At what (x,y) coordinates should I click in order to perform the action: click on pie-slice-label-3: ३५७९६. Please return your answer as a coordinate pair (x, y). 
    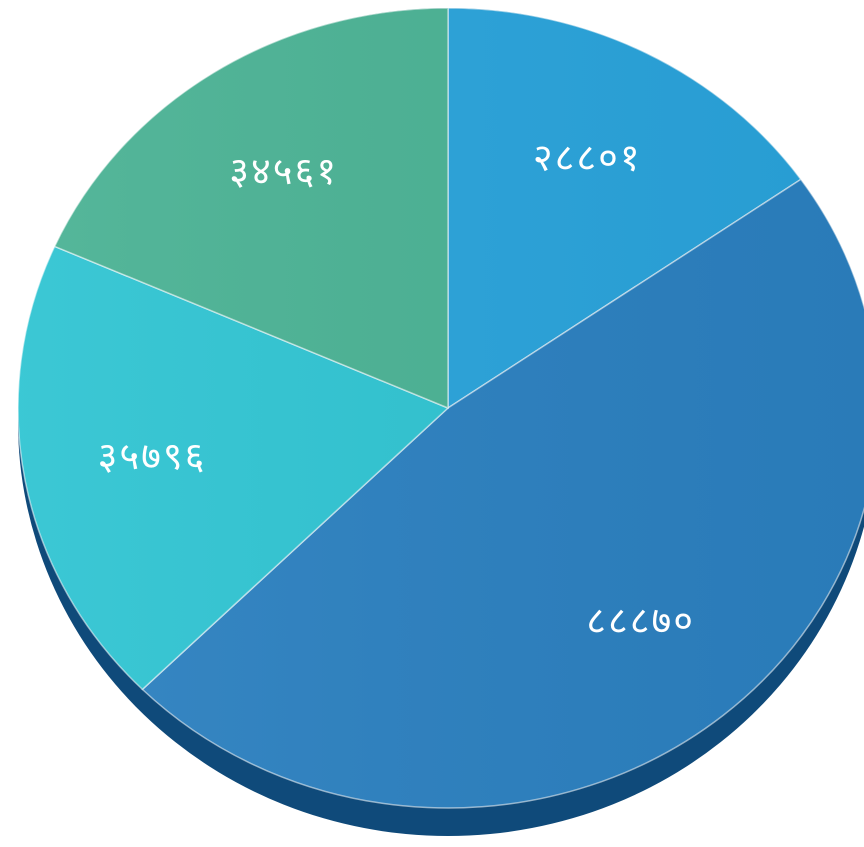
    Looking at the image, I should click on (152, 456).